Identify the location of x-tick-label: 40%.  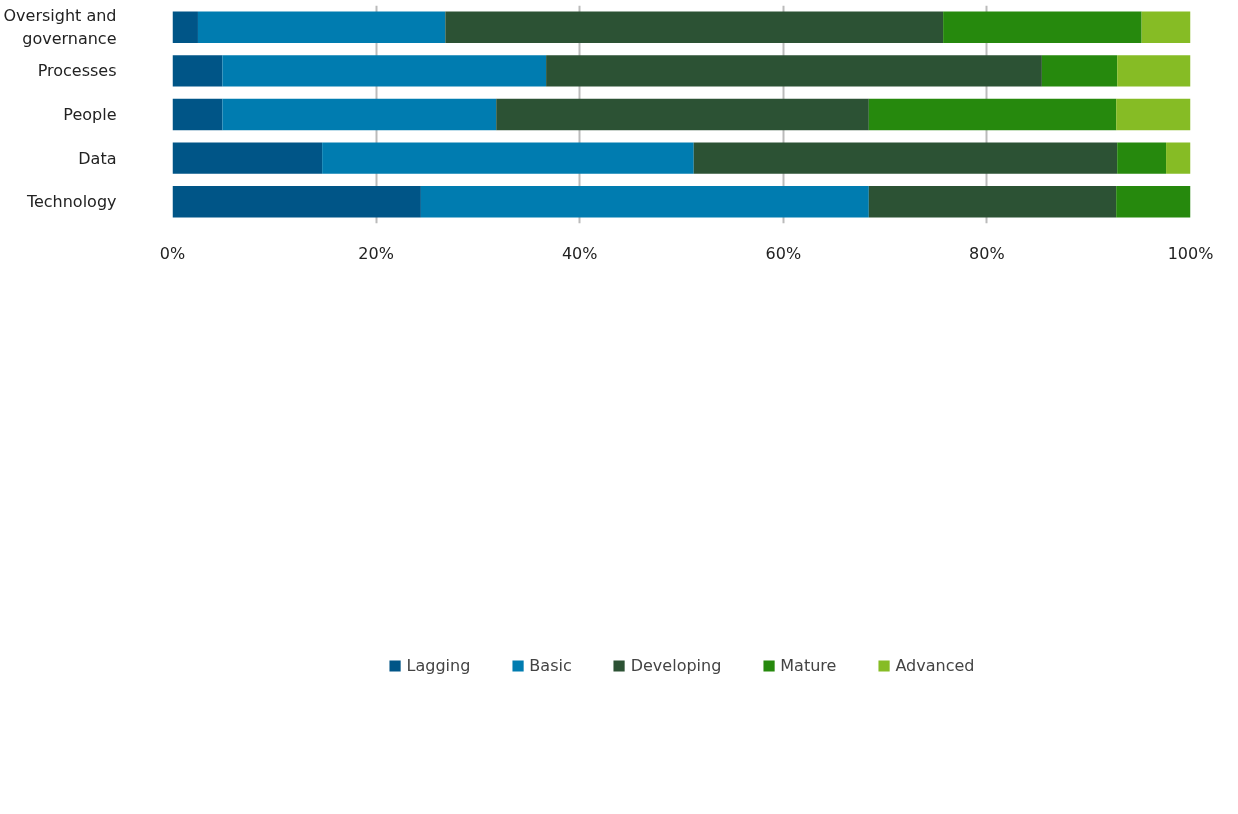
(579, 253).